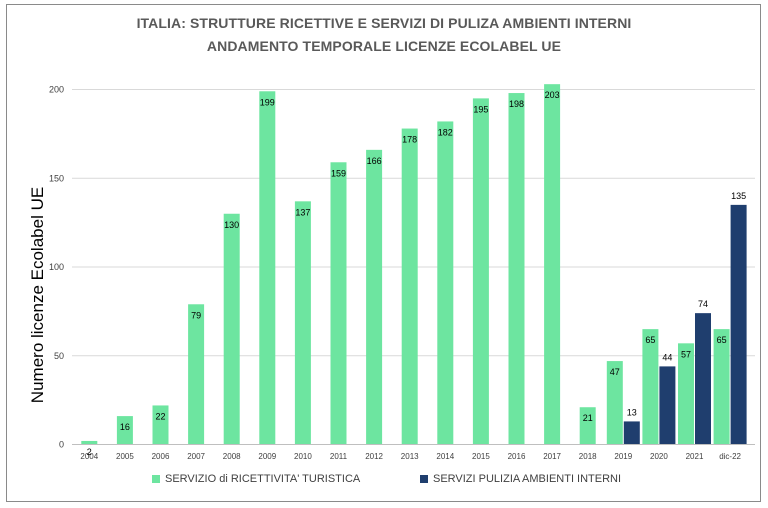  Describe the element at coordinates (156, 479) in the screenshot. I see `legend-swatch-ricettivita` at that location.